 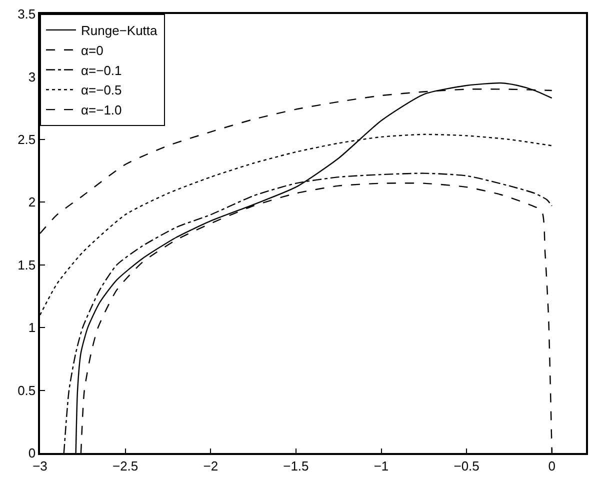 I want to click on legend-label: Runge−Kutta, so click(x=119, y=30).